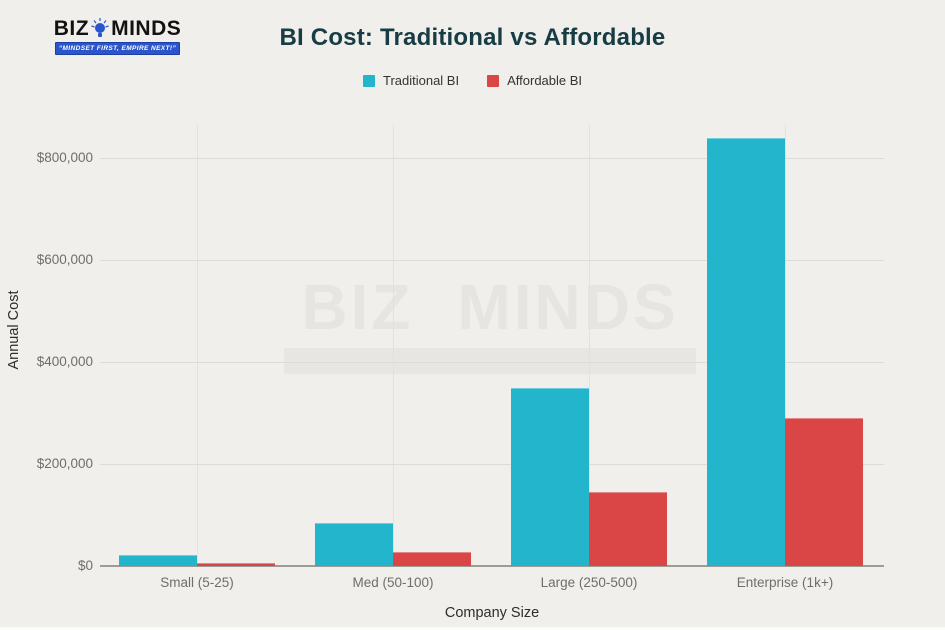 Image resolution: width=945 pixels, height=630 pixels. I want to click on lightbulb-icon, so click(100, 28).